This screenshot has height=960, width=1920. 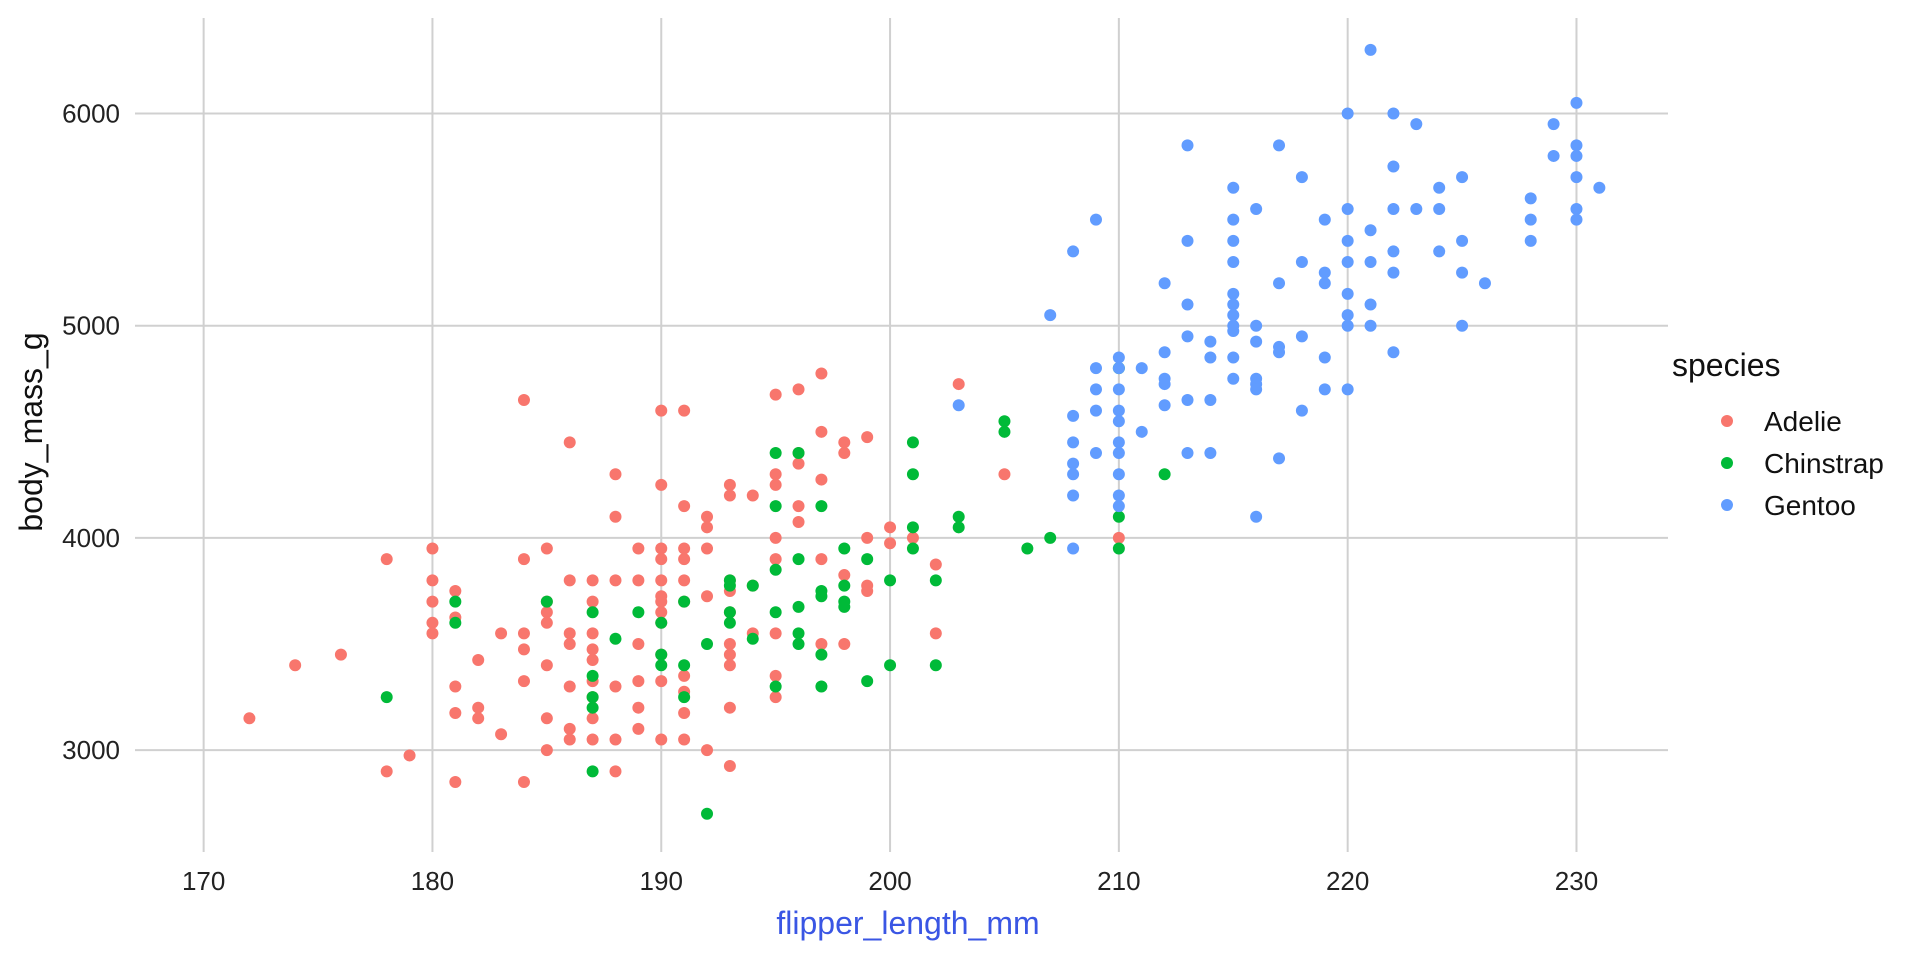 I want to click on y-tick-label: 3000, so click(x=91, y=750).